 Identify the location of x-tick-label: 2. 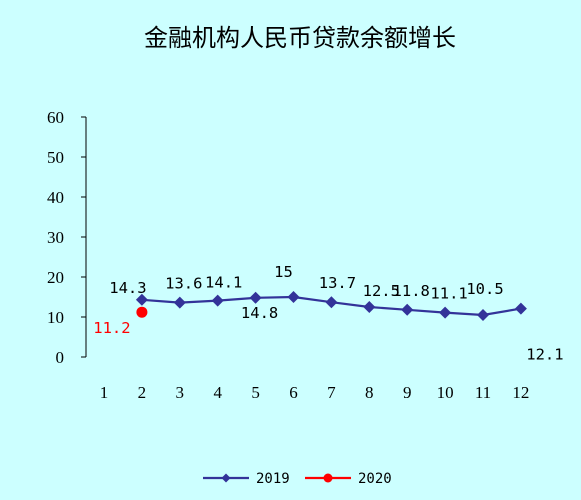
(142, 392).